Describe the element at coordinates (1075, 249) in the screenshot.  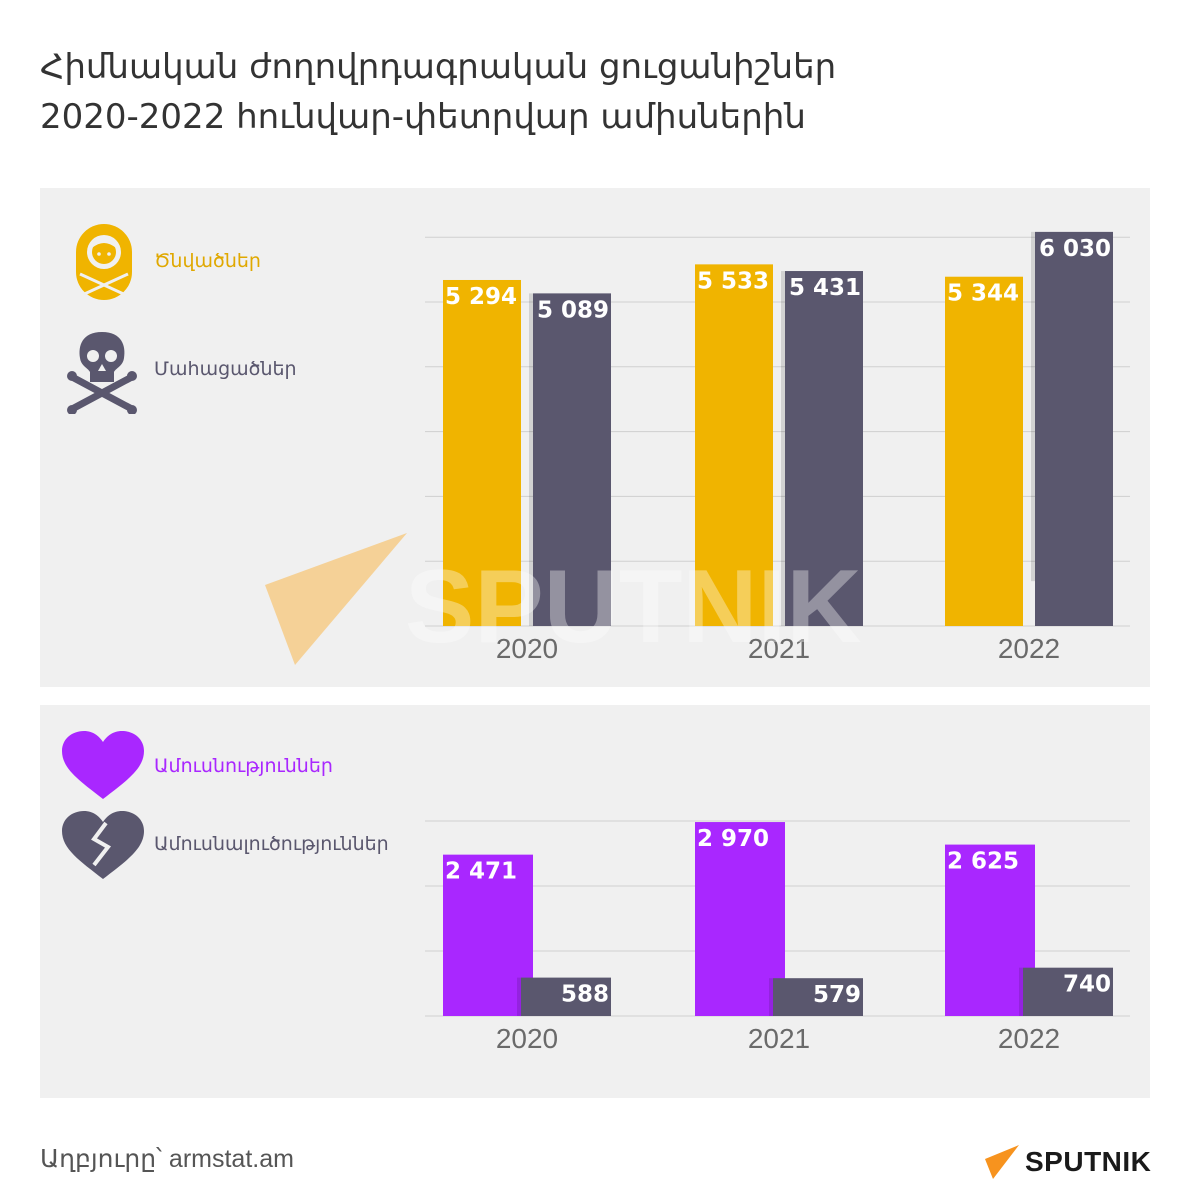
I see `data-label: 6 030` at that location.